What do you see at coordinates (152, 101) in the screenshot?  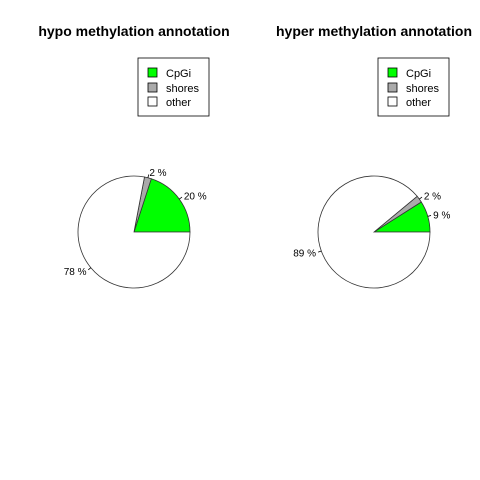 I see `legend-swatch-hypo-other` at bounding box center [152, 101].